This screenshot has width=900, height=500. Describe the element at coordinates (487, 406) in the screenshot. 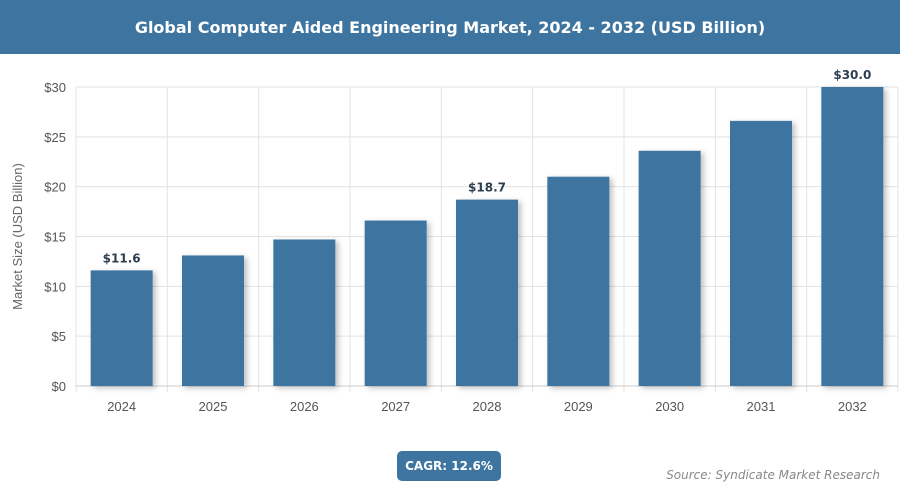

I see `x-tick-label: 2028` at that location.